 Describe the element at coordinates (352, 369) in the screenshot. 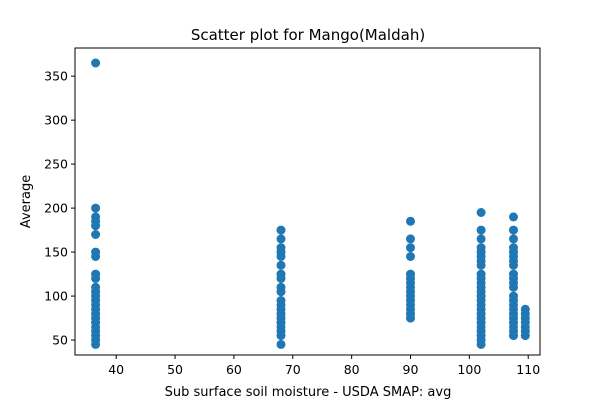

I see `x-tick-label: 80` at that location.